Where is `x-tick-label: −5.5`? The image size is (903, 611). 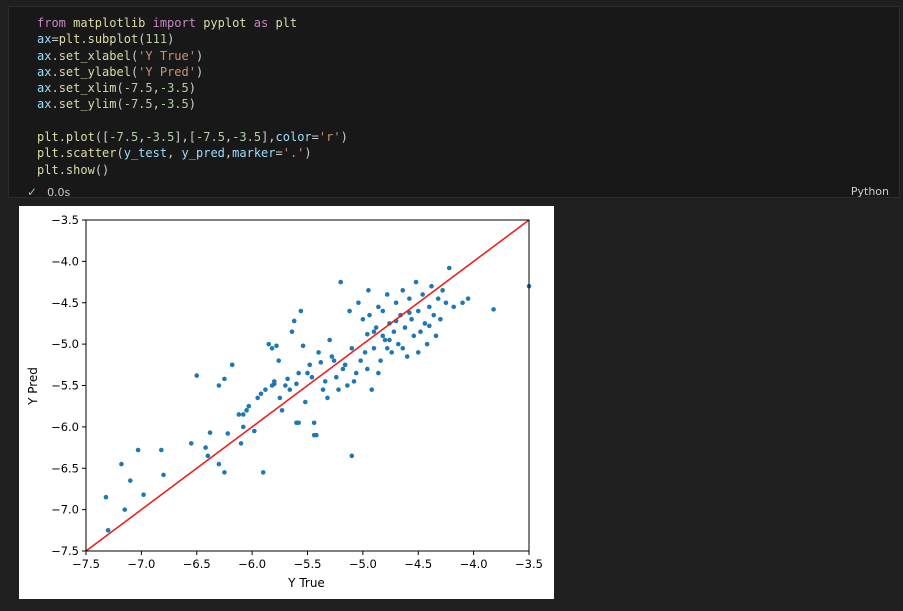 x-tick-label: −5.5 is located at coordinates (308, 564).